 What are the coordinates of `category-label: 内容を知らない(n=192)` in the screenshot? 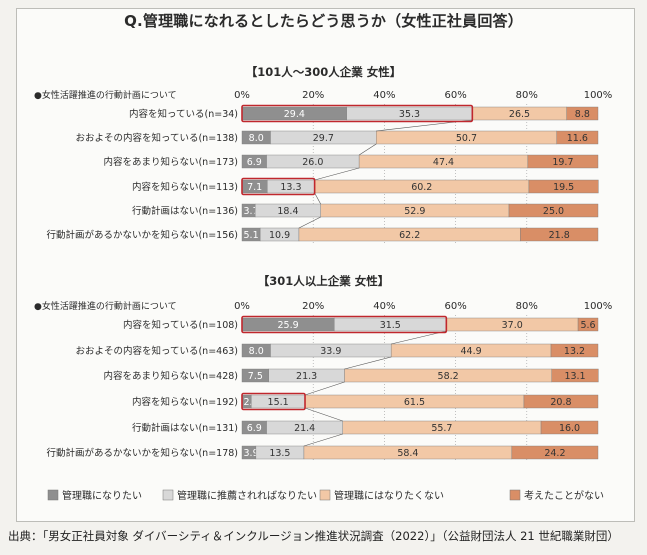 It's located at (185, 402).